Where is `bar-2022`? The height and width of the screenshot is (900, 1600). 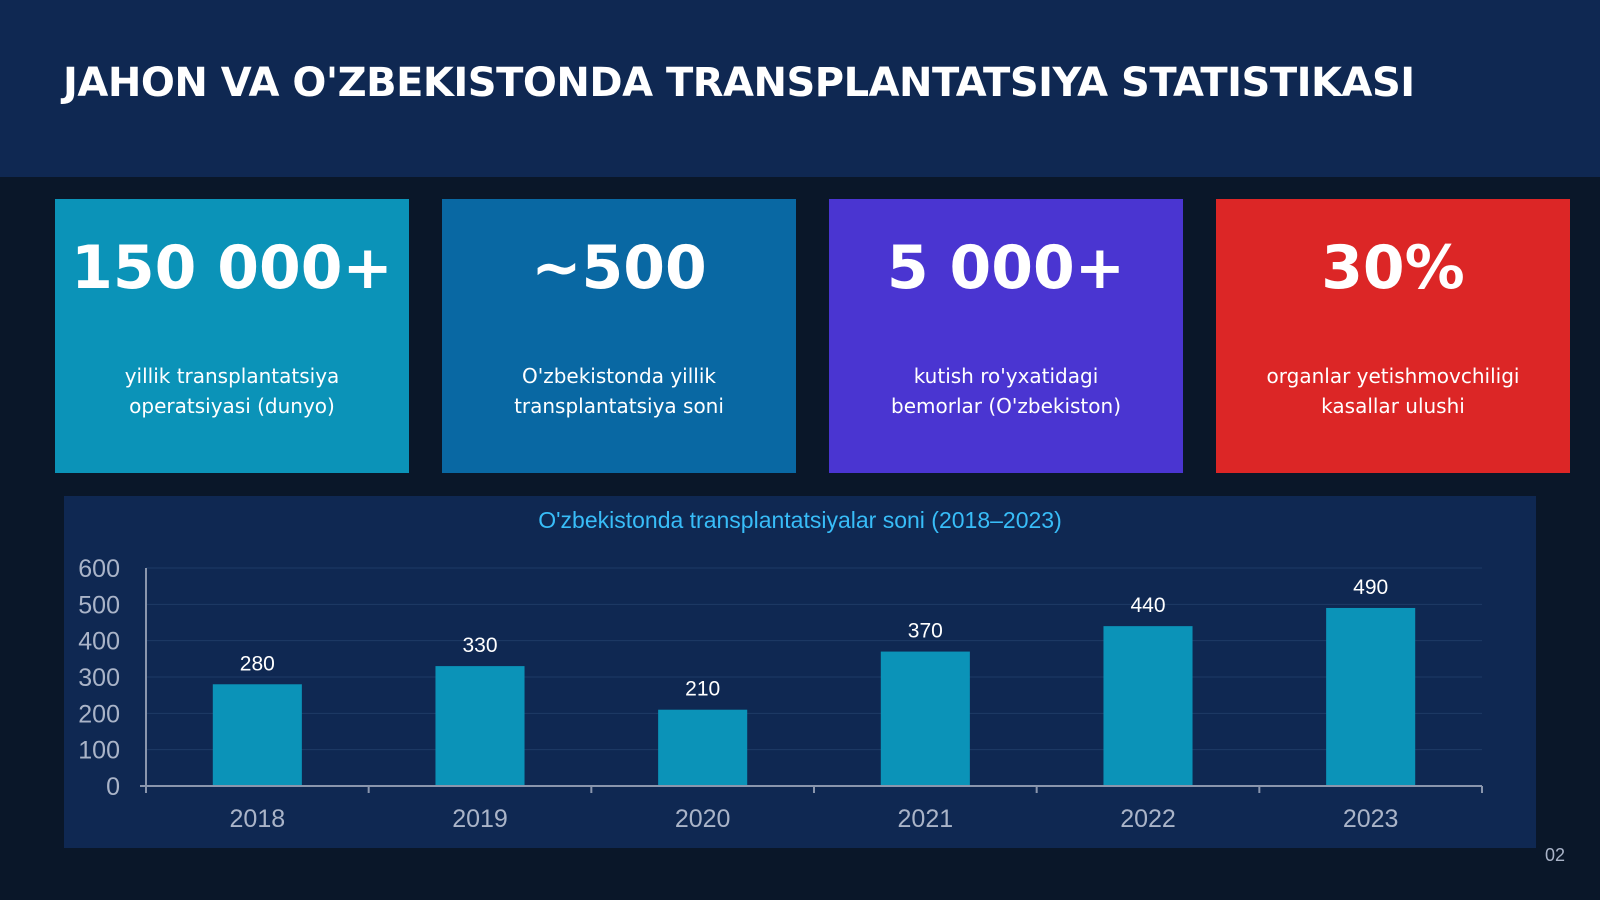
bar-2022 is located at coordinates (1148, 706).